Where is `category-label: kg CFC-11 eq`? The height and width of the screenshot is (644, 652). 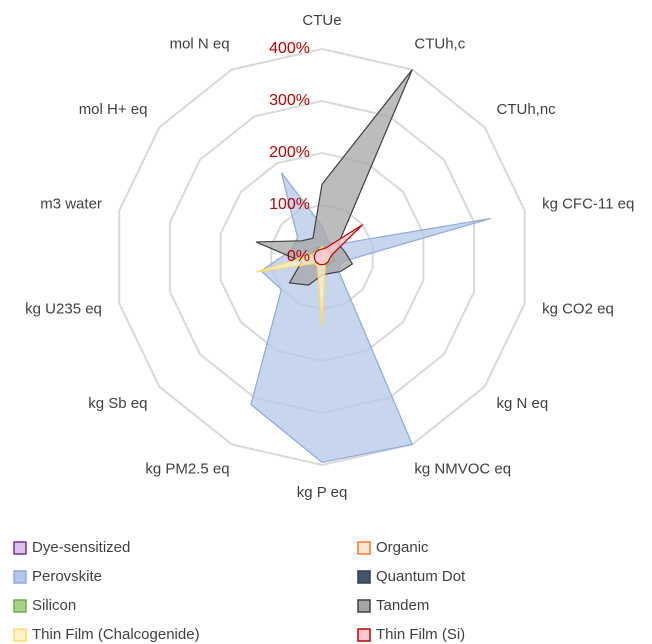
category-label: kg CFC-11 eq is located at coordinates (588, 203).